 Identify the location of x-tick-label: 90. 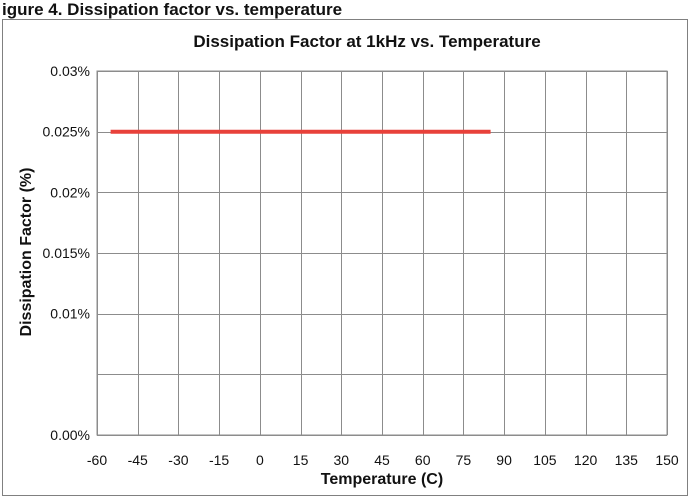
(504, 460).